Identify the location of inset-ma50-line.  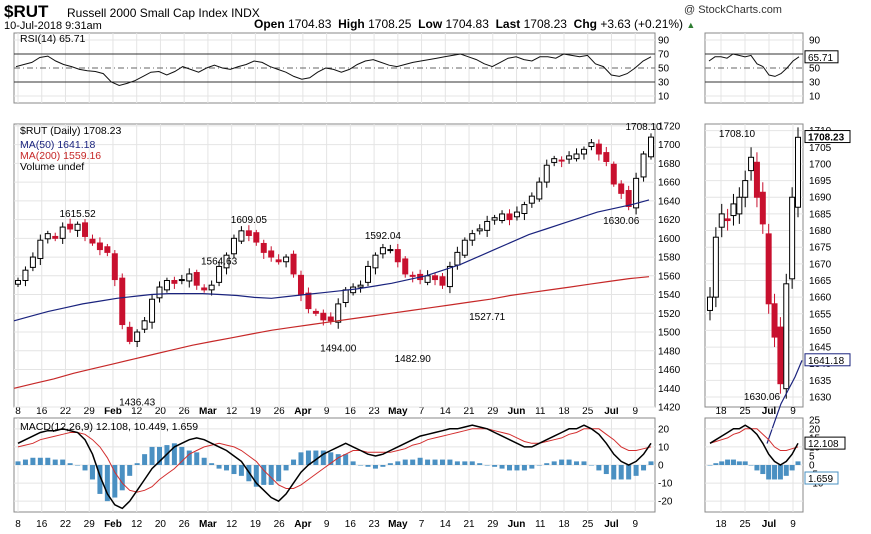
(784, 402).